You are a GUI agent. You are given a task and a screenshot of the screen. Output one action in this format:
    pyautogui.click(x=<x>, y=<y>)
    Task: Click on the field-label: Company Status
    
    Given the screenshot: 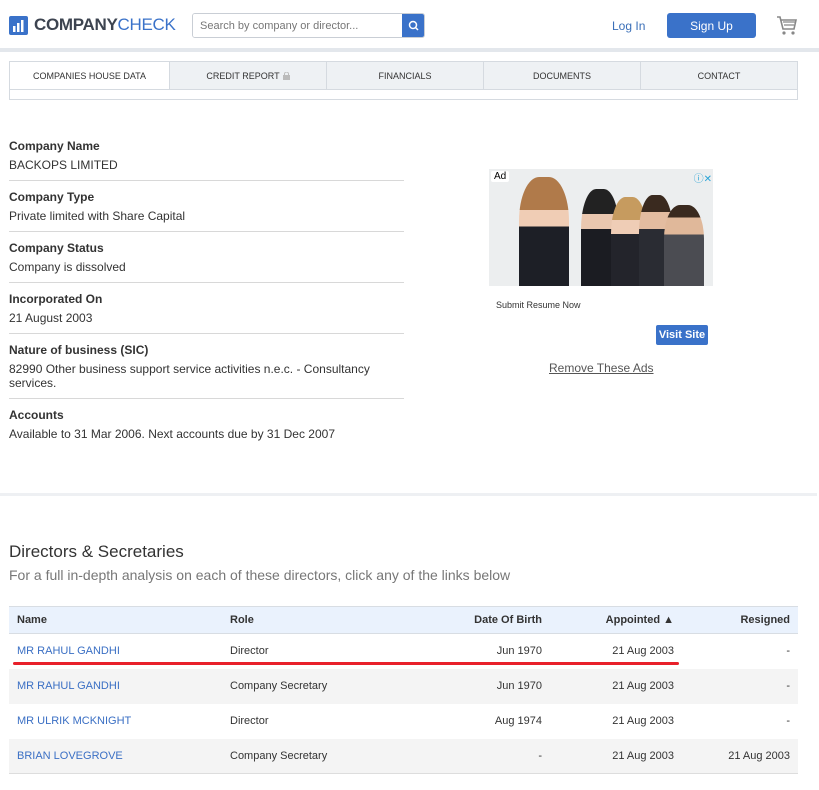 What is the action you would take?
    pyautogui.click(x=56, y=248)
    